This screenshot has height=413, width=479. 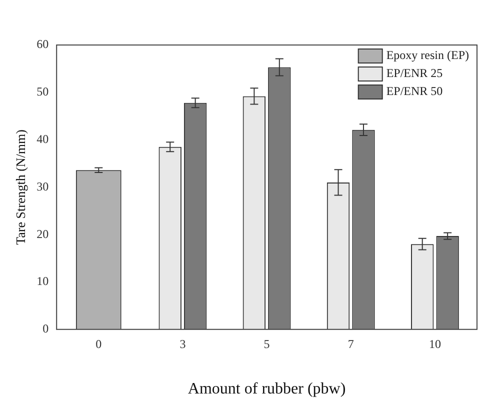 What do you see at coordinates (351, 343) in the screenshot?
I see `x-tick-label: 7` at bounding box center [351, 343].